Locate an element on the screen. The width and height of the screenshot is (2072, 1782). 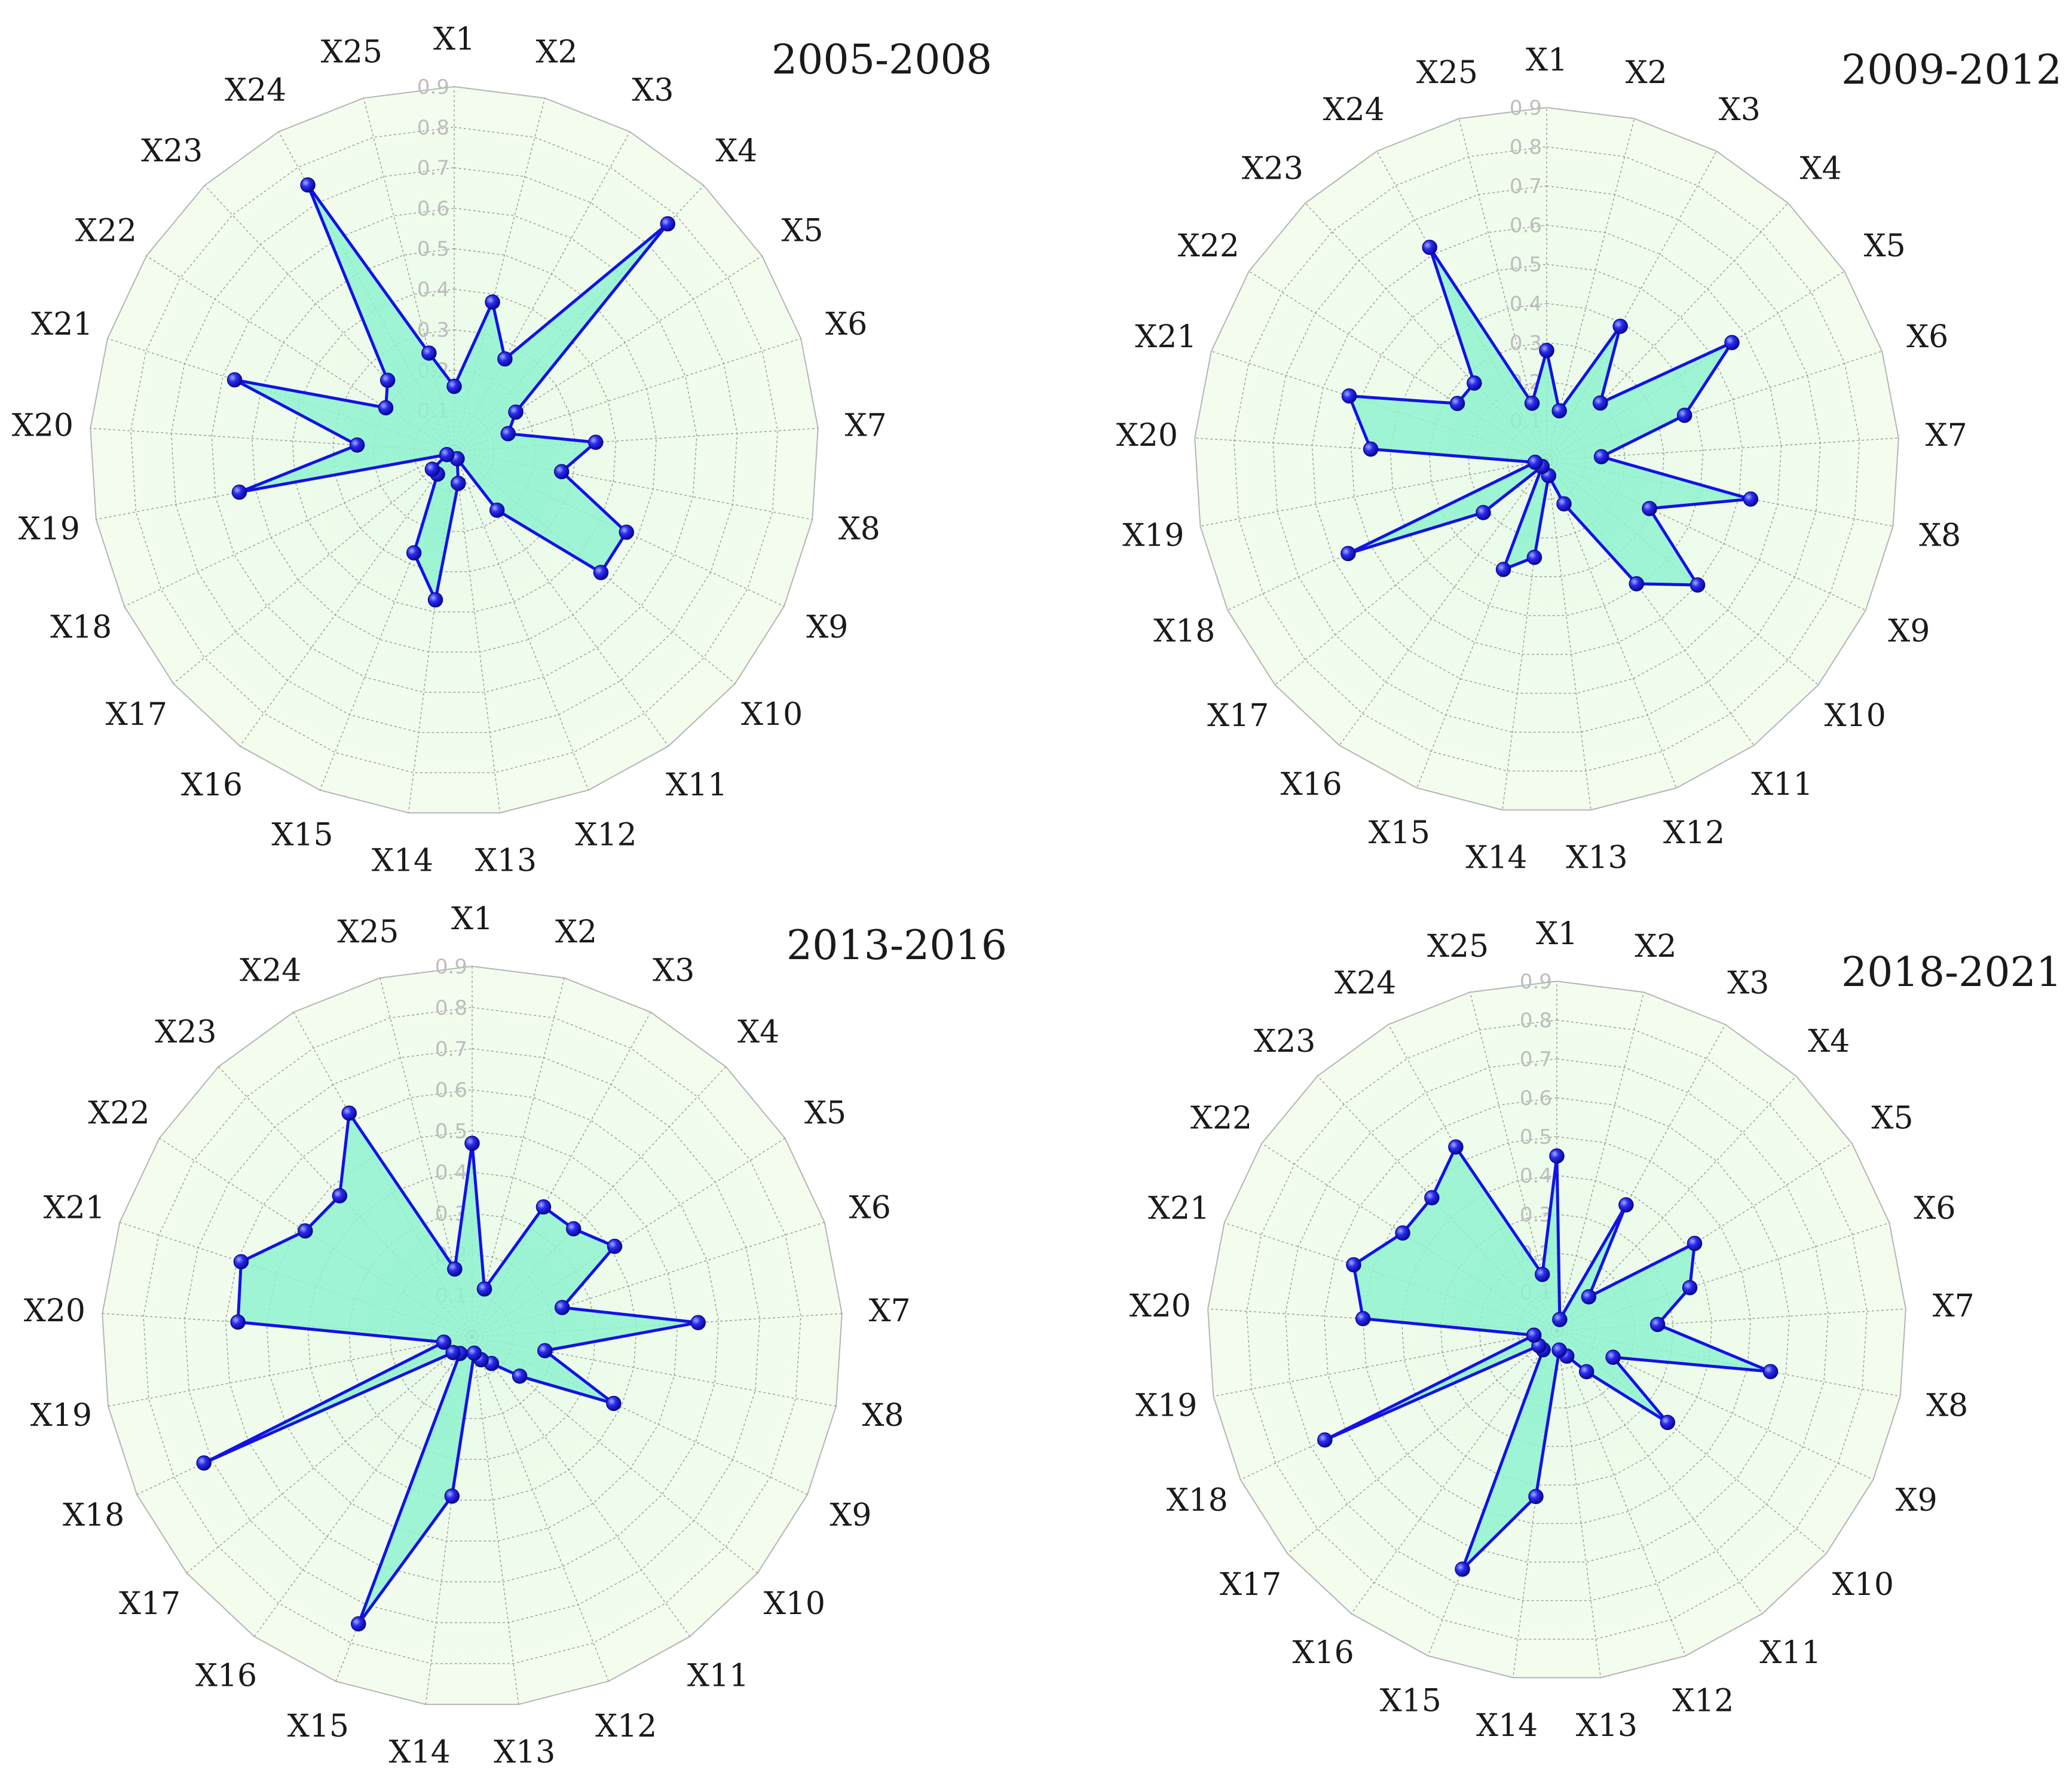
series is located at coordinates (1548, 1358).